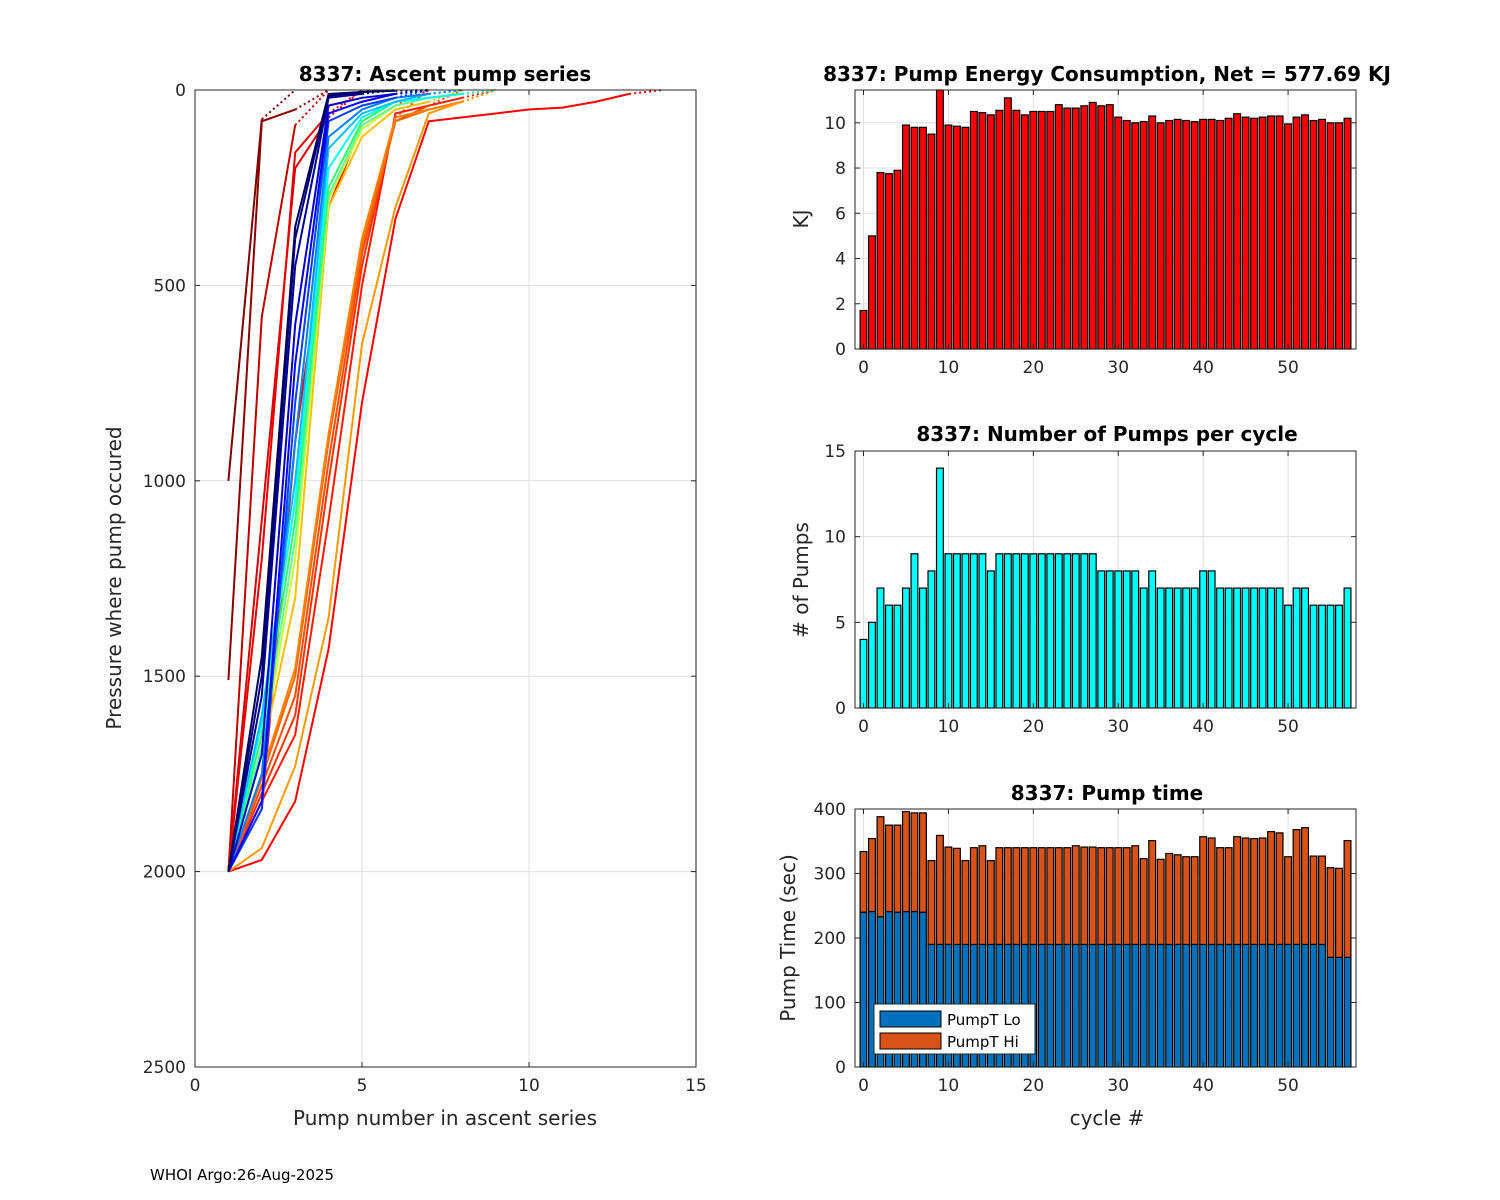  Describe the element at coordinates (1203, 1086) in the screenshot. I see `pumptime-x-tick-label: 40` at that location.